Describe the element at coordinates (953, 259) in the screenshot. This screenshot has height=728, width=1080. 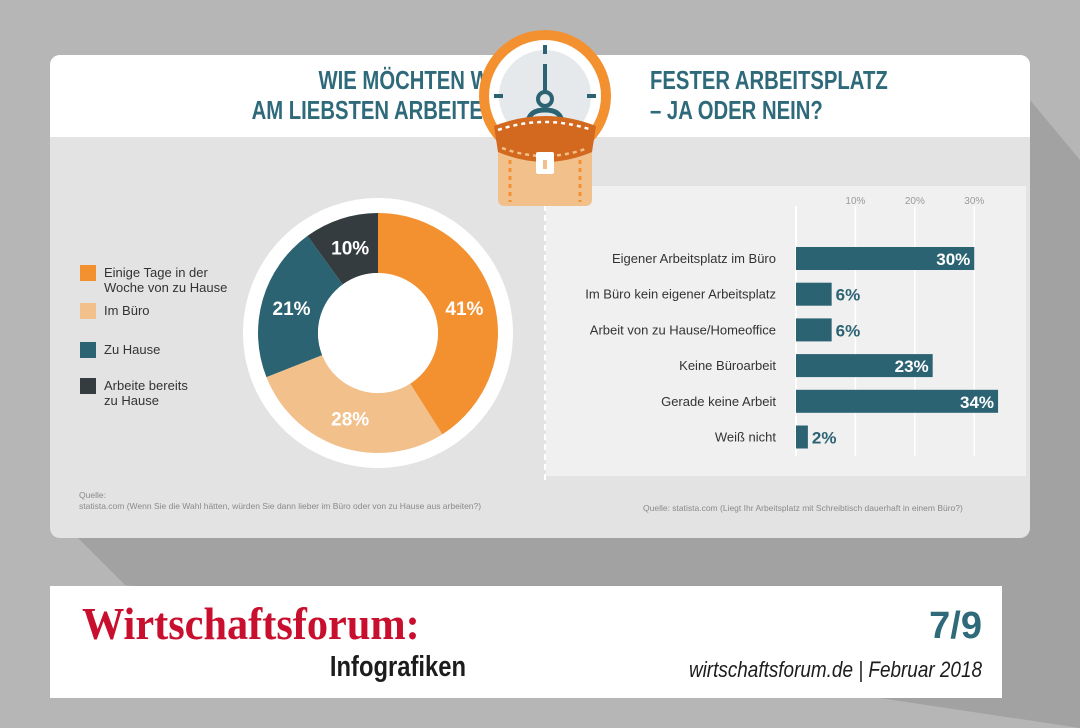
I see `bar-value-label-0: 30%` at that location.